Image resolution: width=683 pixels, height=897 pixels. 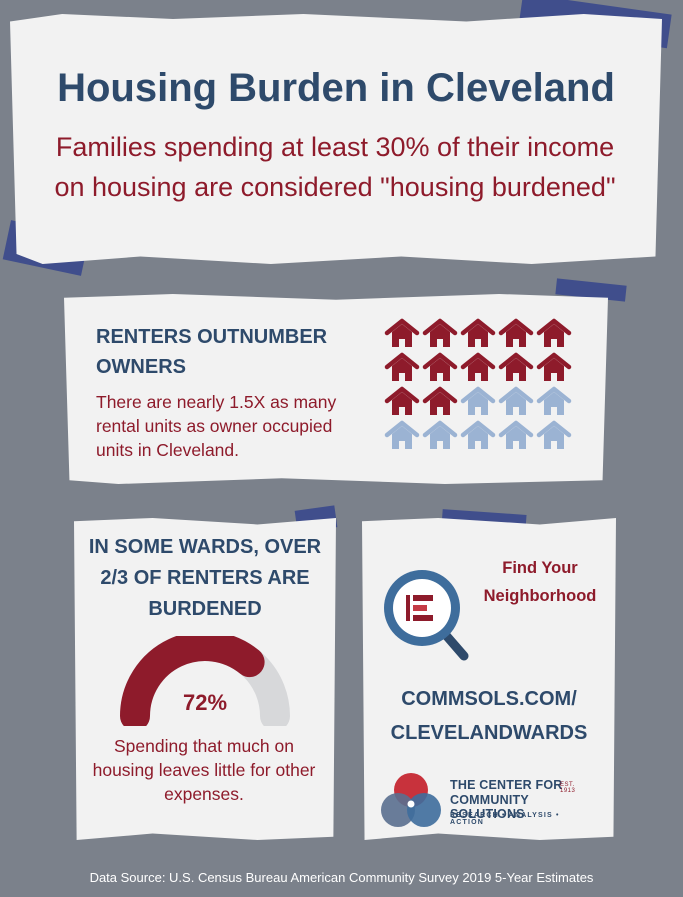 What do you see at coordinates (212, 352) in the screenshot?
I see `renters-heading: RENTERS OUTNUMBER OWNERS` at bounding box center [212, 352].